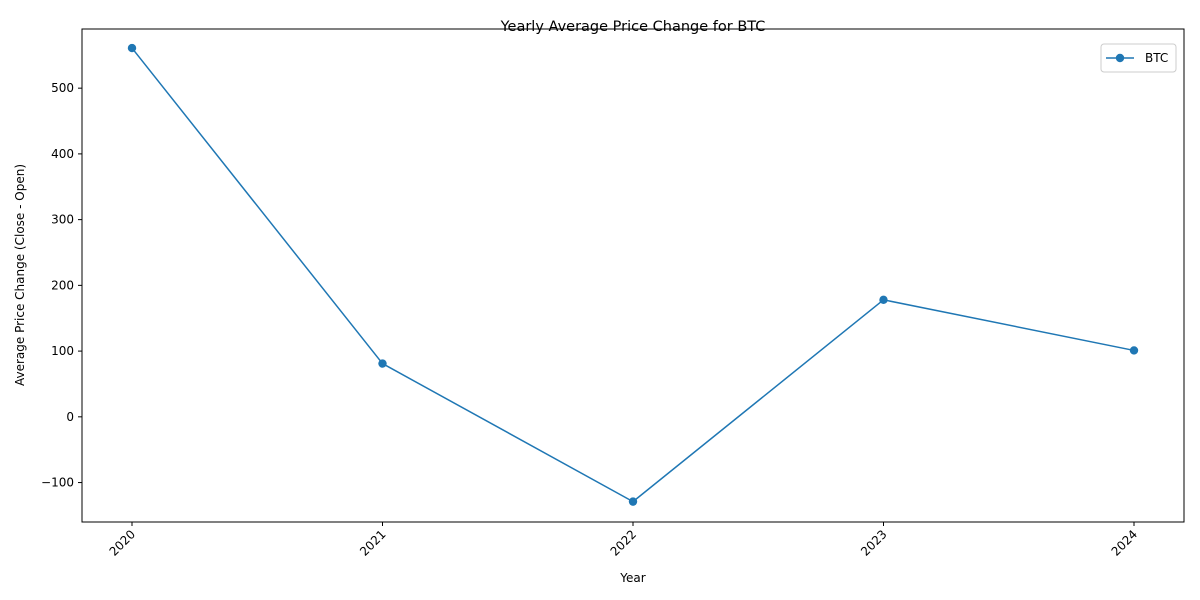 The width and height of the screenshot is (1200, 600). What do you see at coordinates (62, 220) in the screenshot?
I see `y-tick-label: 300` at bounding box center [62, 220].